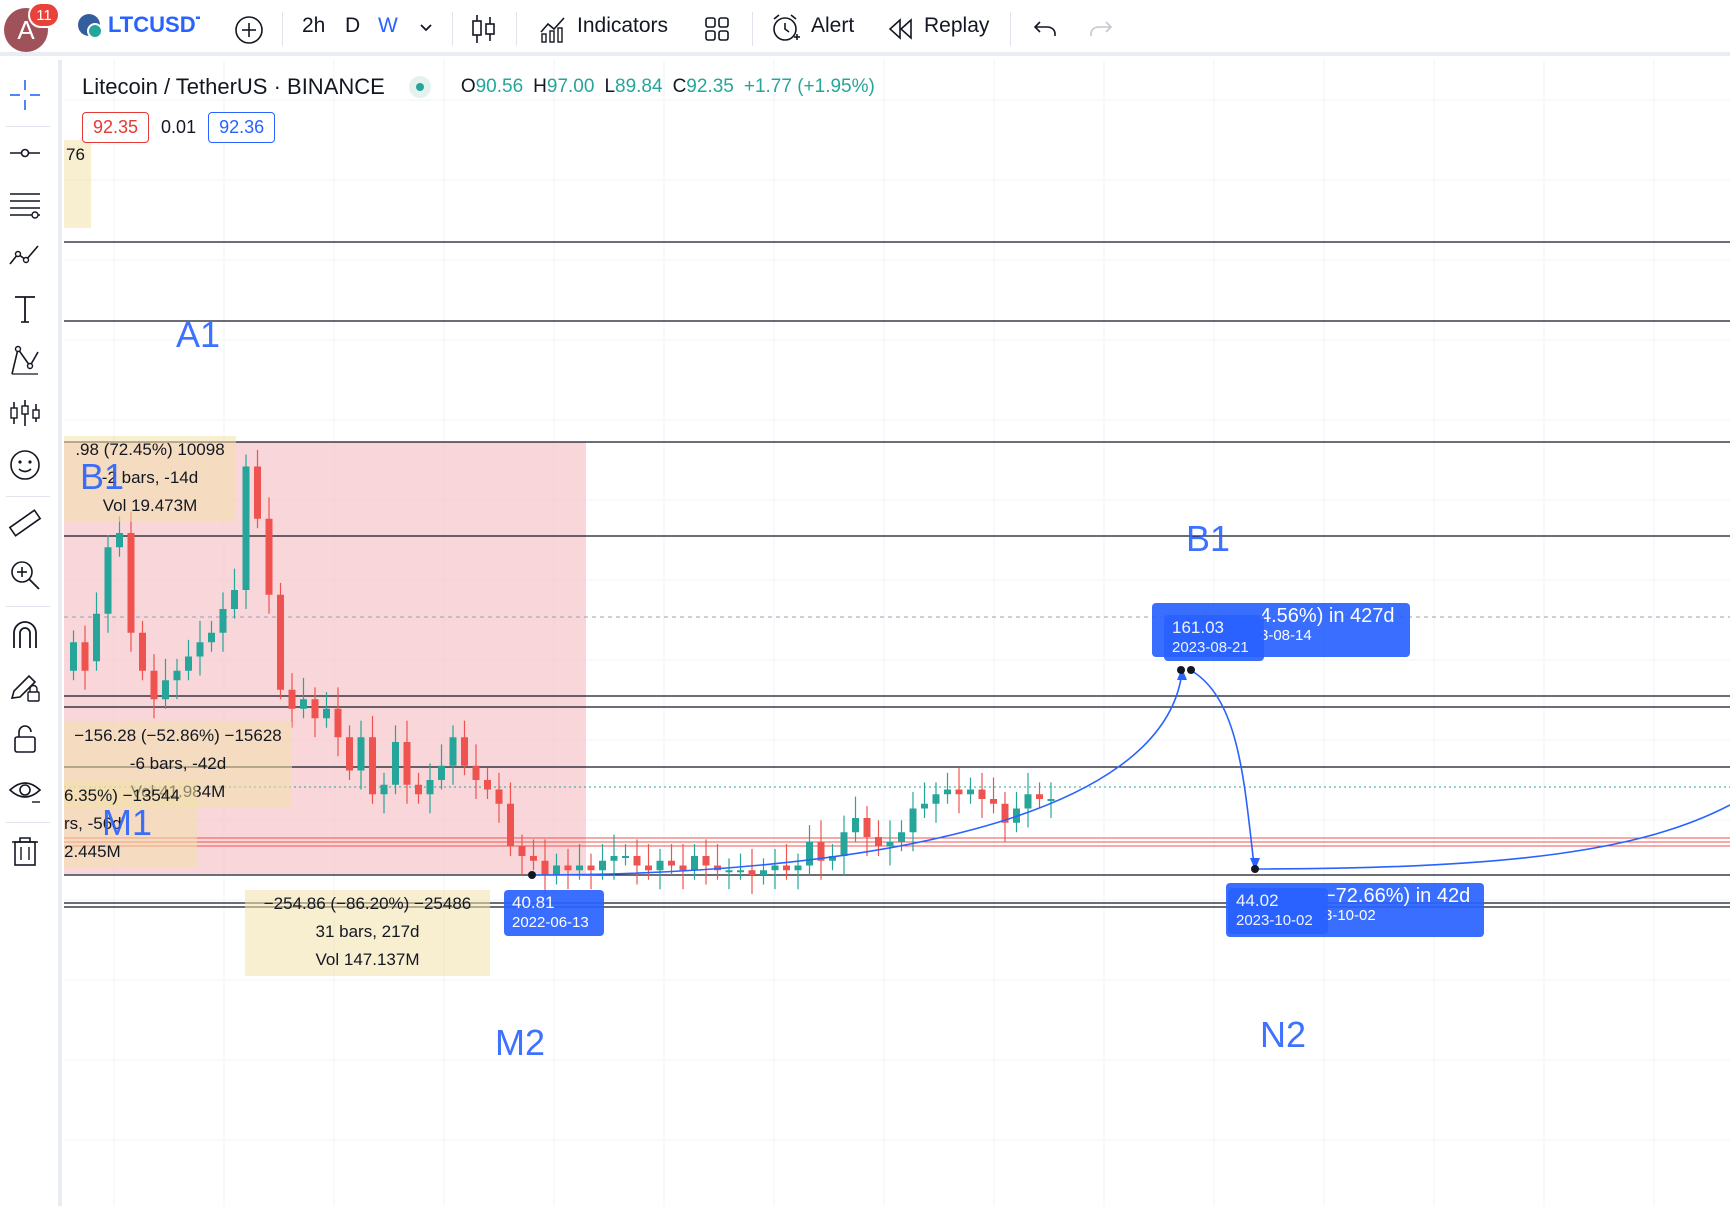 The height and width of the screenshot is (1206, 1730). Describe the element at coordinates (116, 127) in the screenshot. I see `sell-price-button: 92.35` at that location.